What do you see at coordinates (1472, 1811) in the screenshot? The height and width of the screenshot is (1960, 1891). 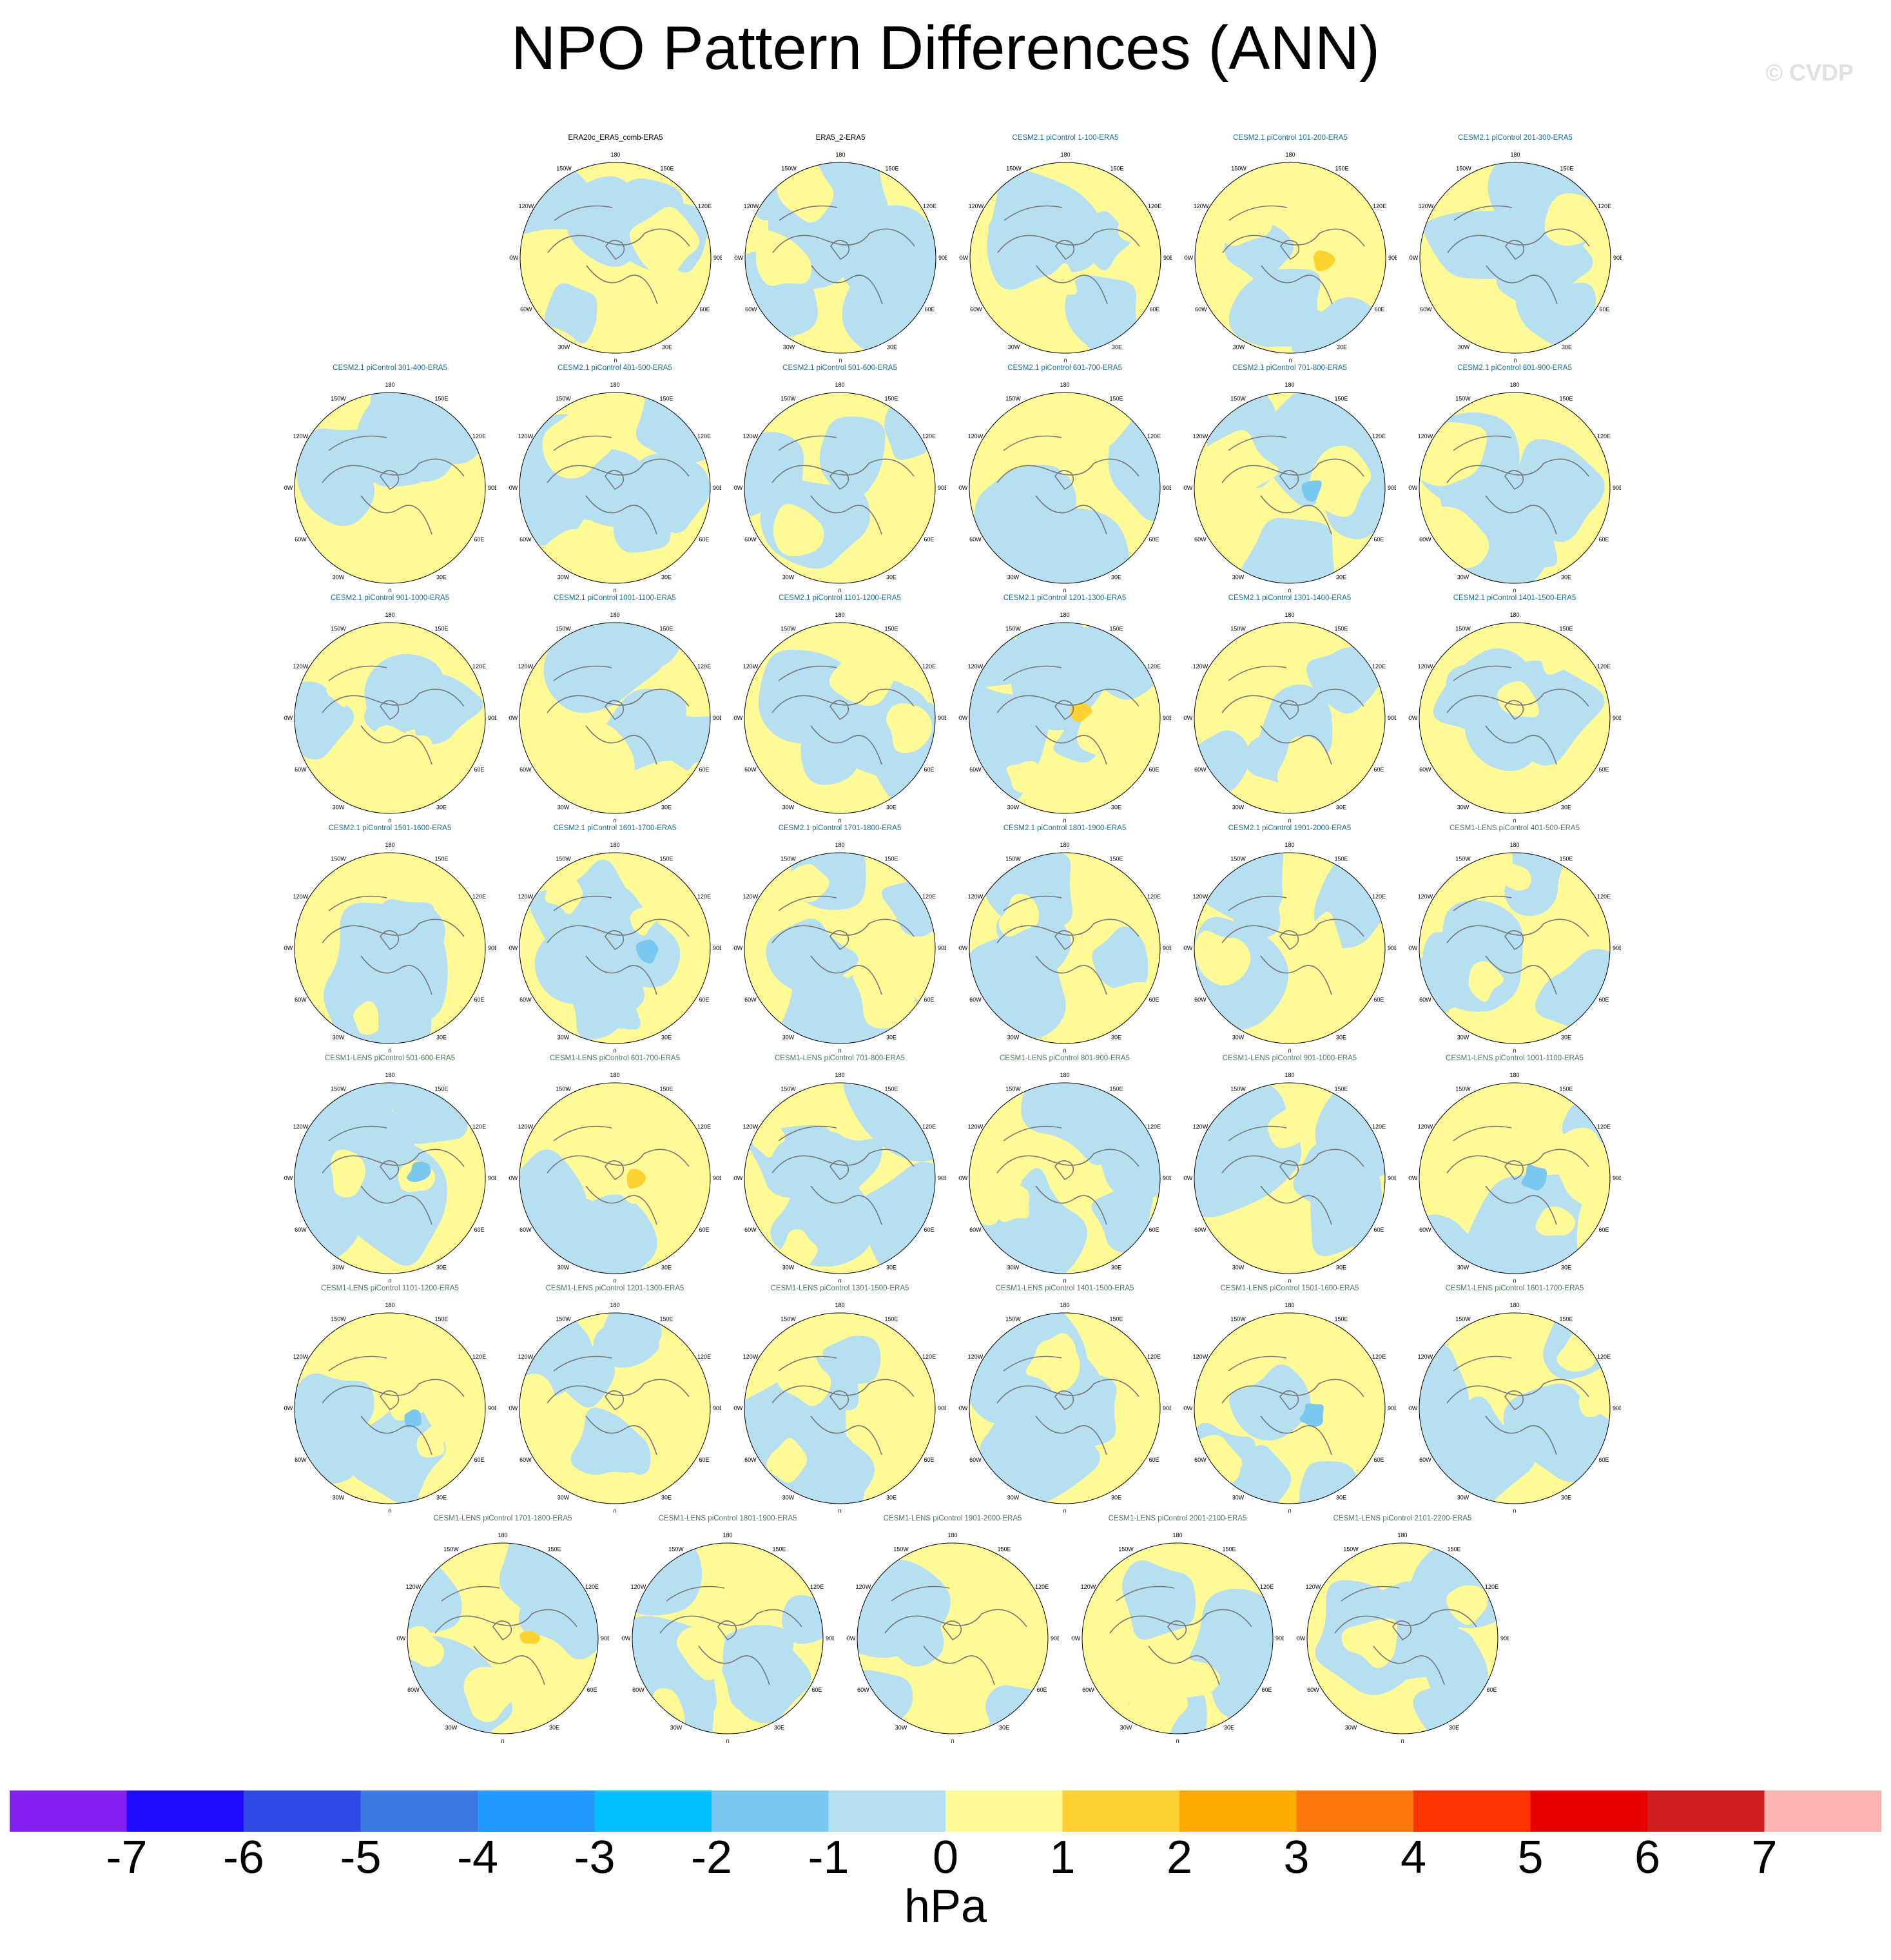 I see `colorbar-swatch` at bounding box center [1472, 1811].